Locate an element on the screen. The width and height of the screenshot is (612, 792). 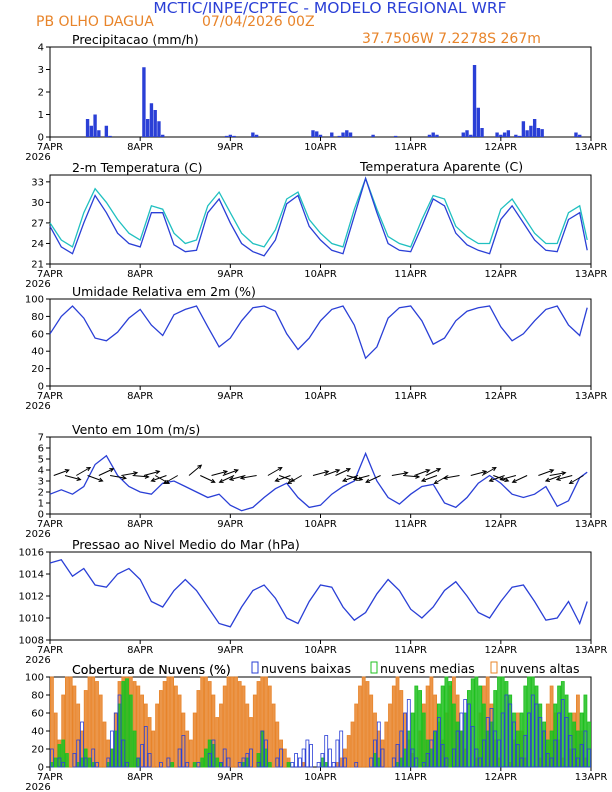
cloud-cover-ytick-label: 20 is located at coordinates (37, 750).